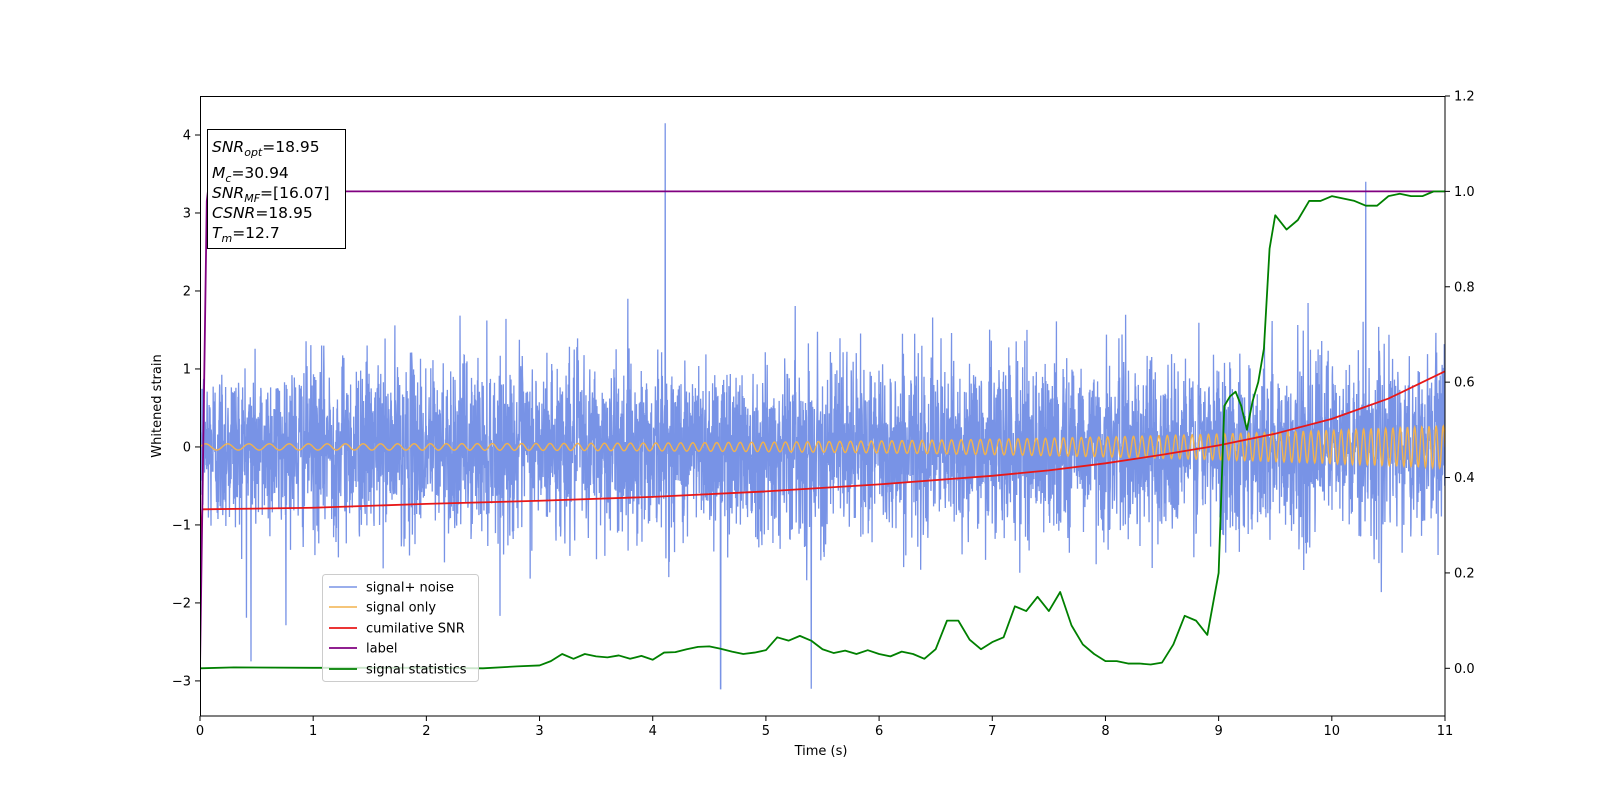  I want to click on x-tick-label: 6, so click(879, 731).